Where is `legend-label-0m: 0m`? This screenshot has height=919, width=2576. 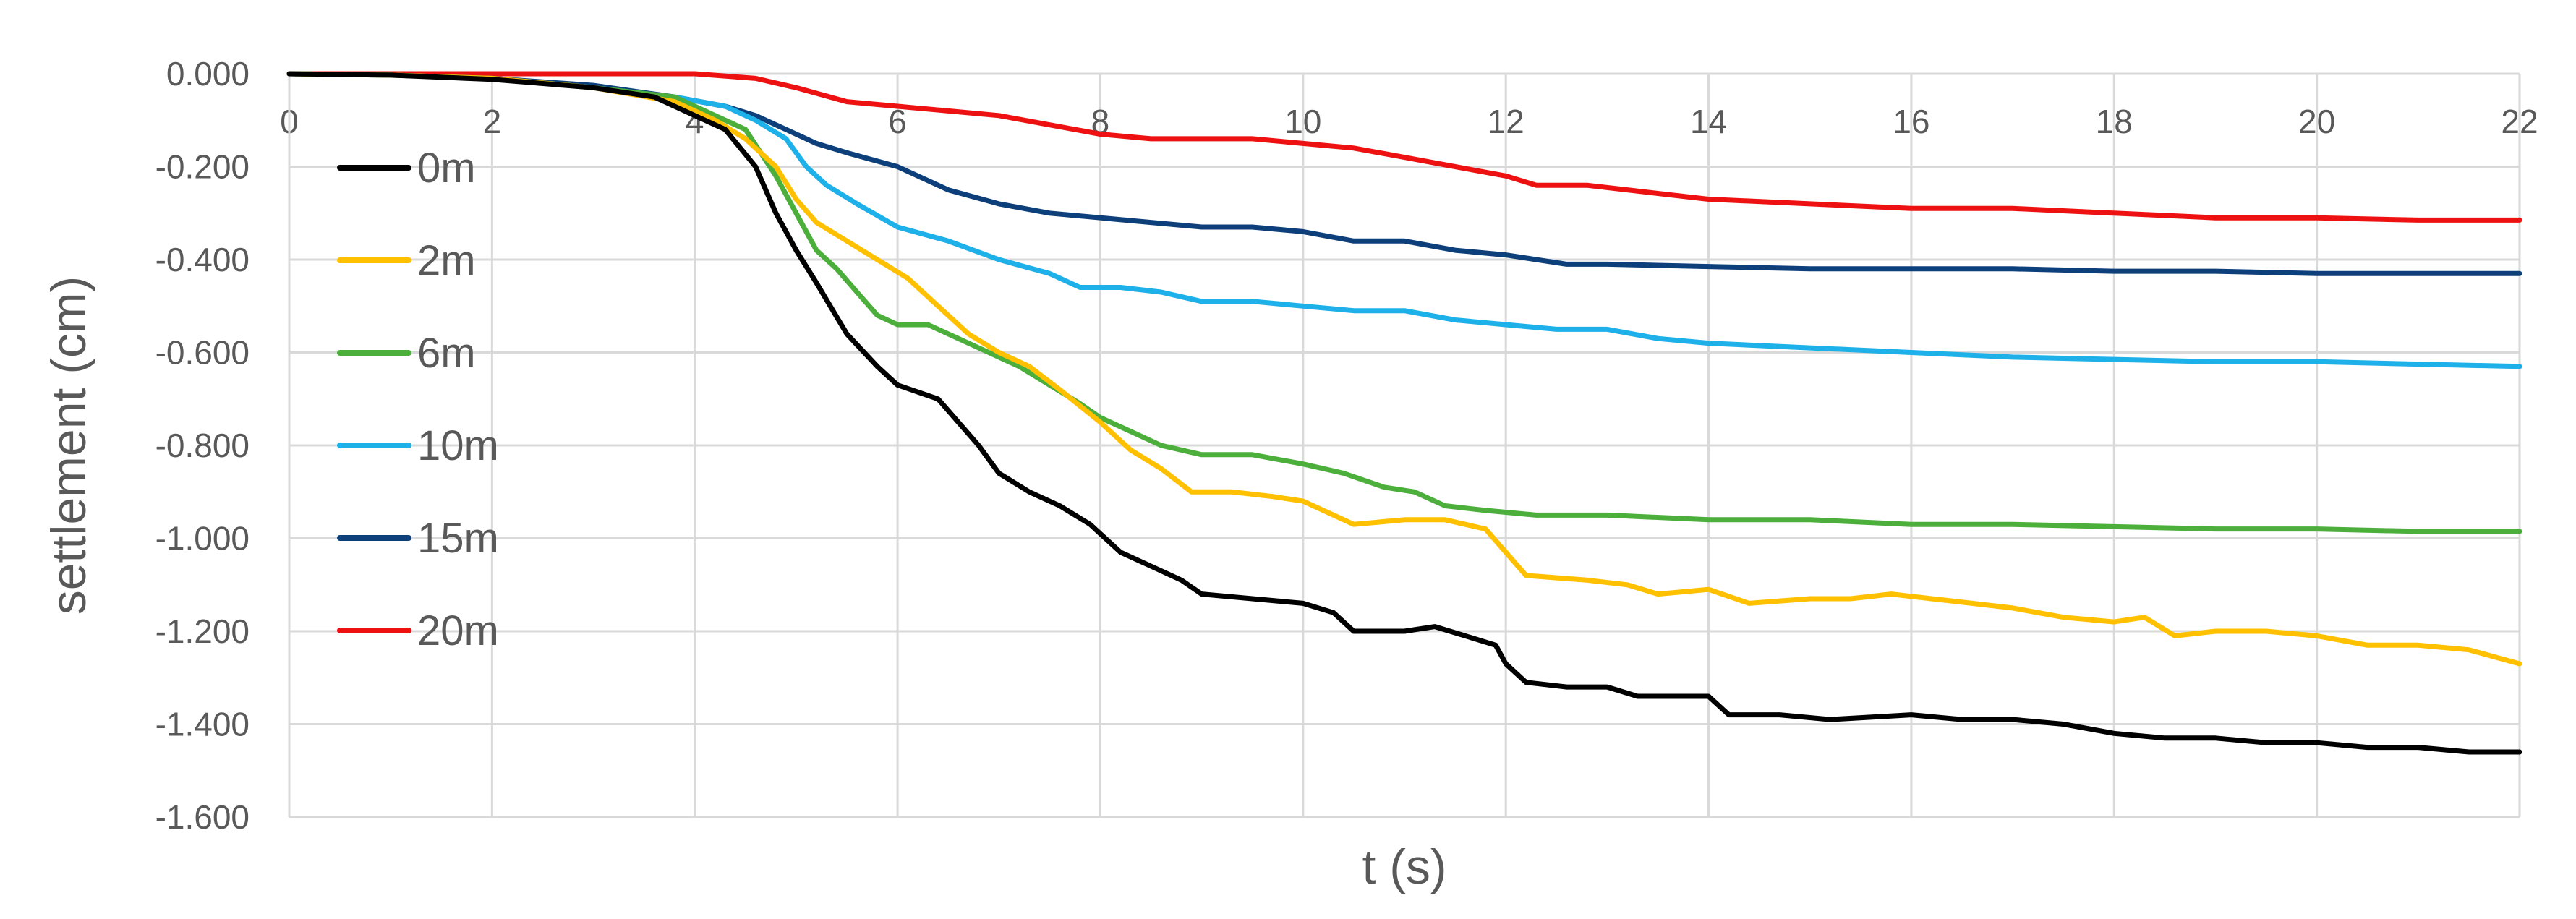 legend-label-0m: 0m is located at coordinates (446, 168).